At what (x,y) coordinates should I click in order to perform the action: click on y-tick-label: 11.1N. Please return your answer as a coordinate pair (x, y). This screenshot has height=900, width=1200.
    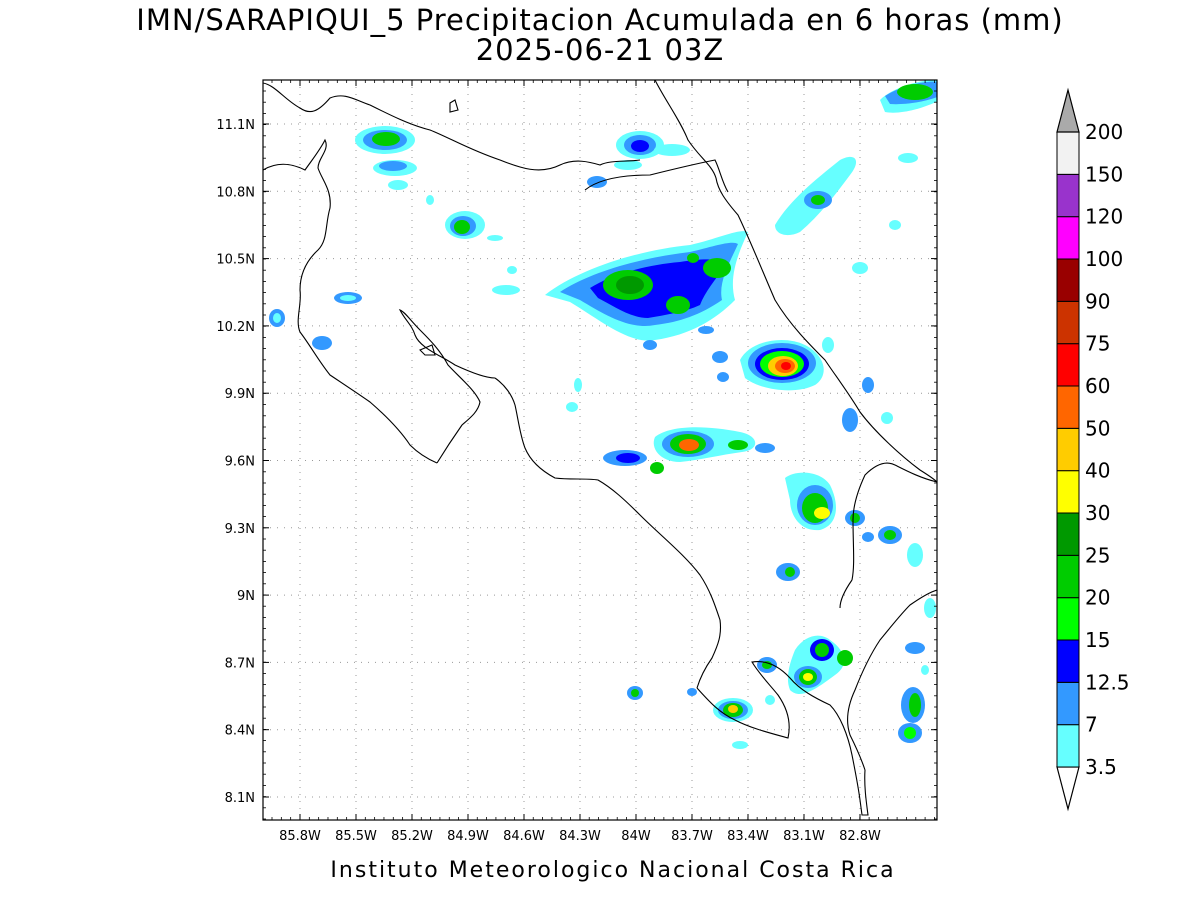
    Looking at the image, I should click on (235, 125).